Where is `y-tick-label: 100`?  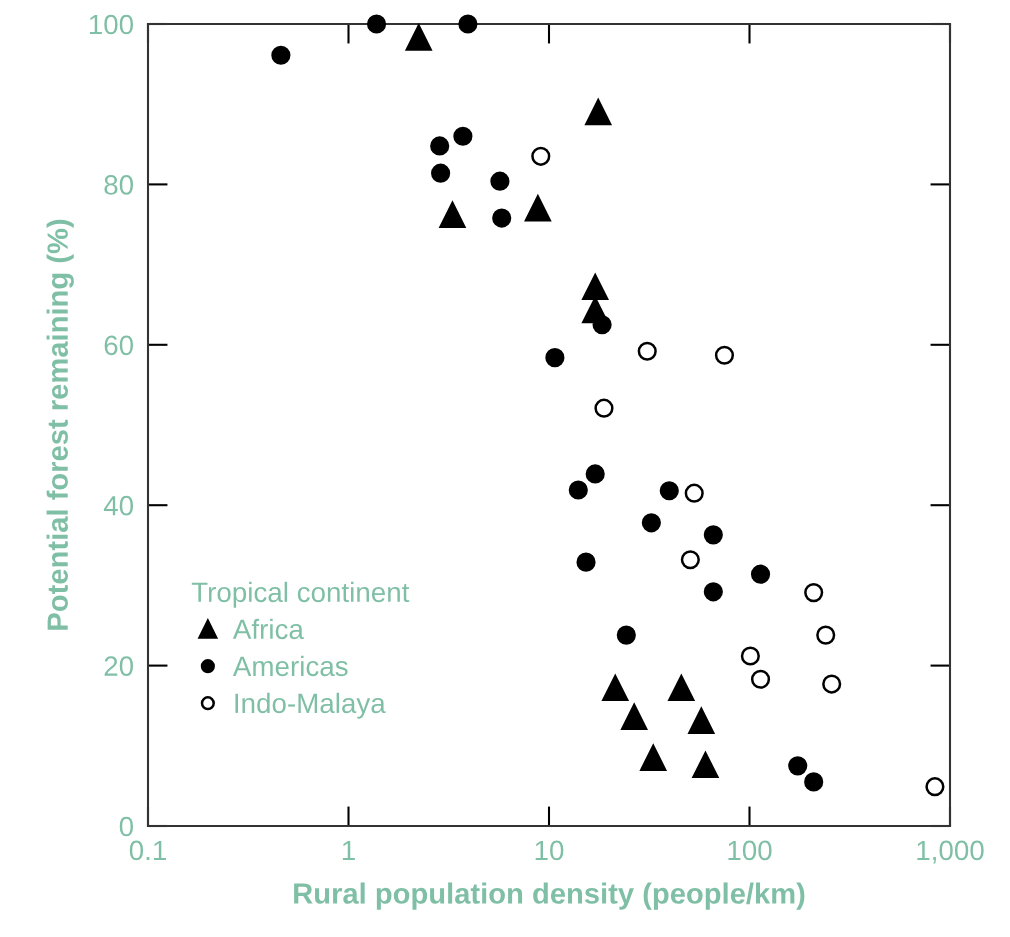 y-tick-label: 100 is located at coordinates (111, 24).